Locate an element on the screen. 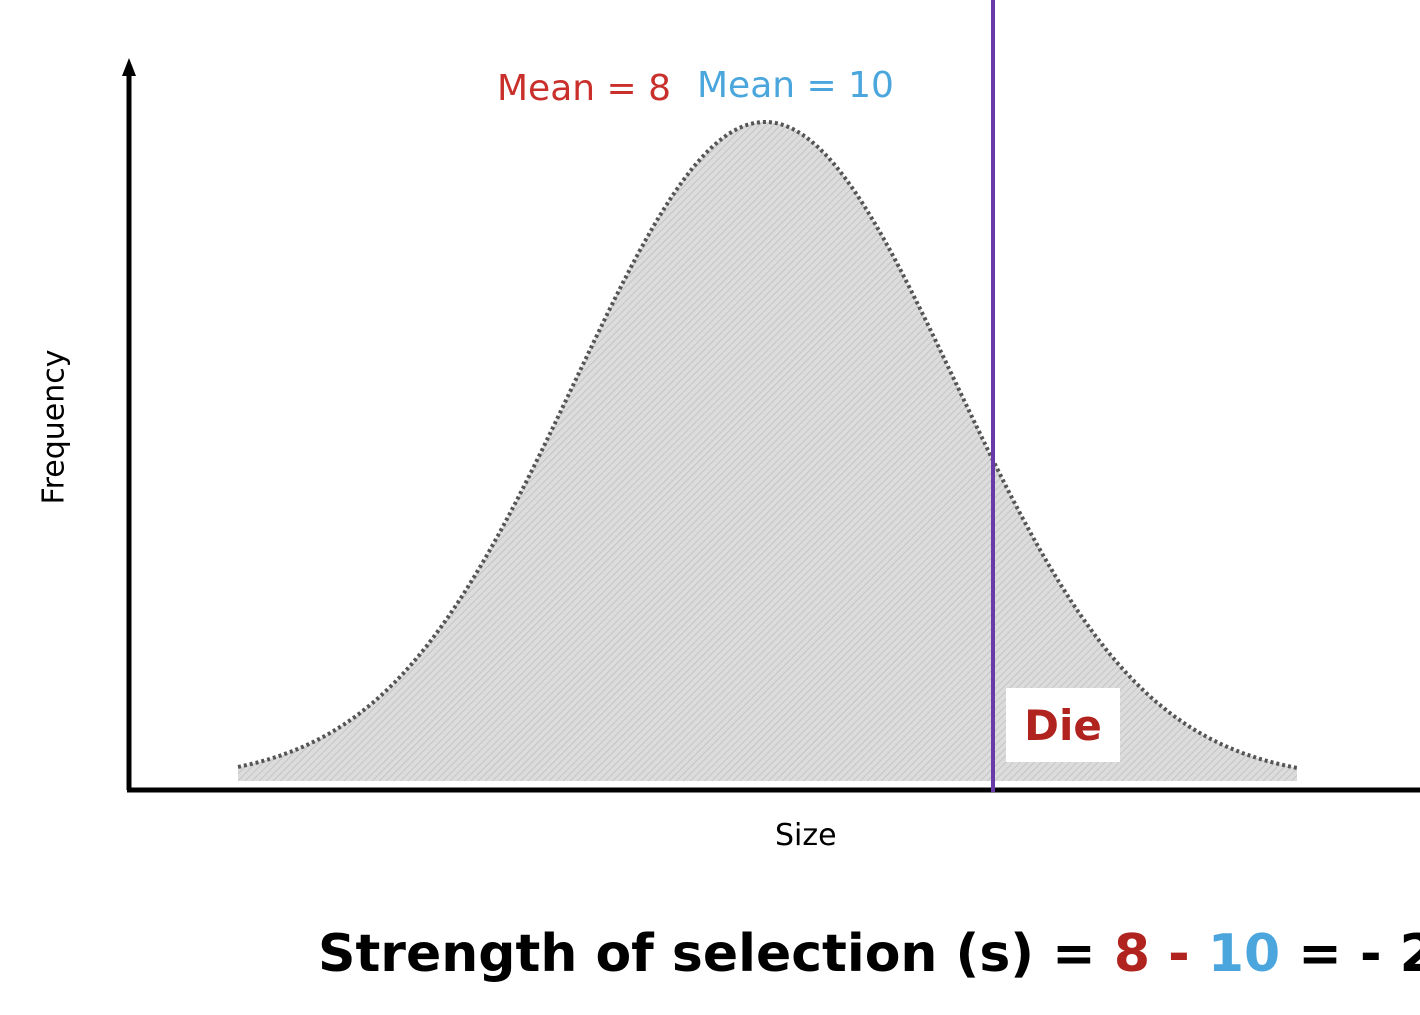 The image size is (1420, 1015). y-axis-label: Frequency is located at coordinates (54, 427).